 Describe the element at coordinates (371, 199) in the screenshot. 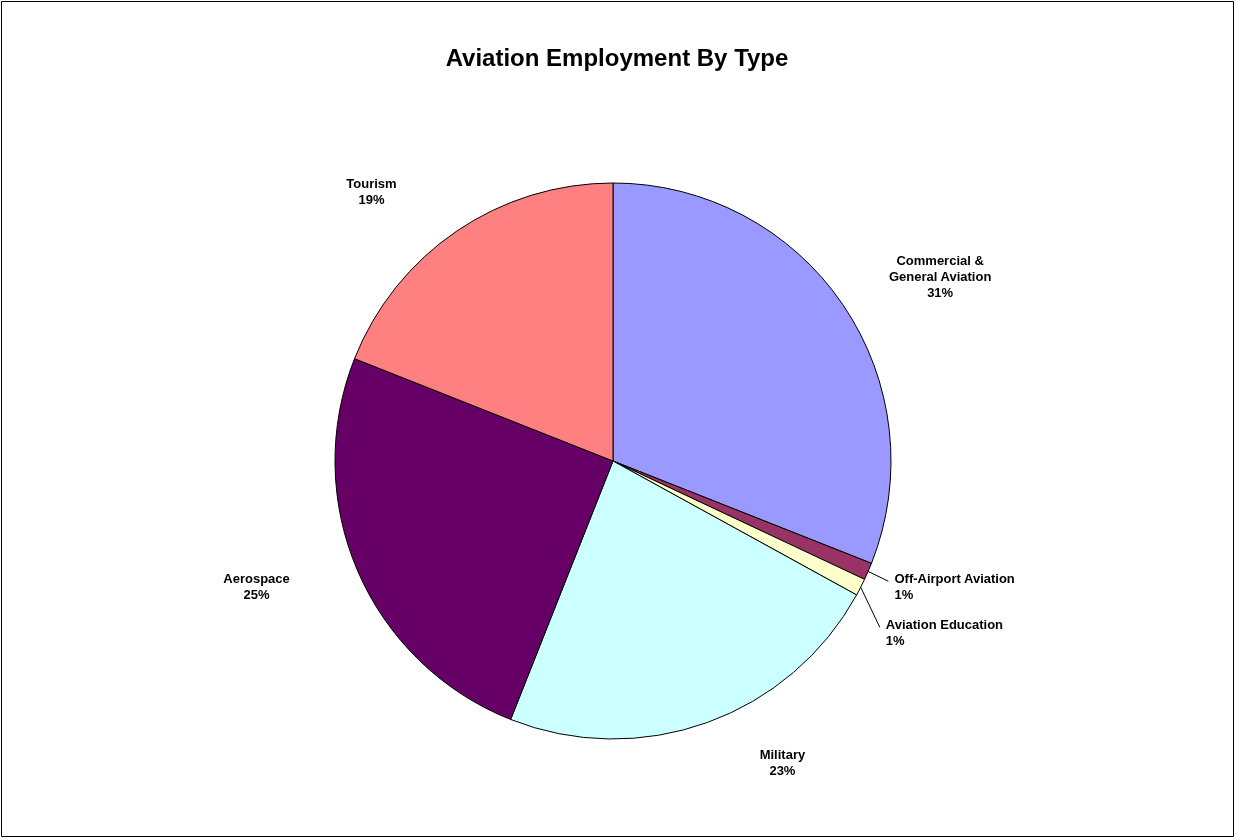

I see `data-label: 19%` at that location.